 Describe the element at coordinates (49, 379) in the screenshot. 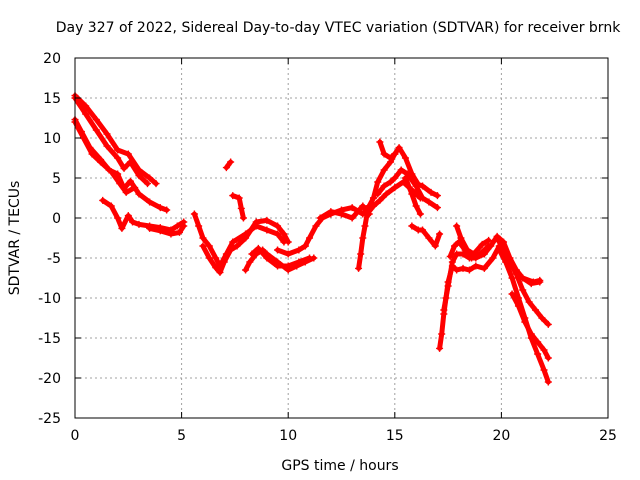

I see `y-tick-label: -20` at that location.